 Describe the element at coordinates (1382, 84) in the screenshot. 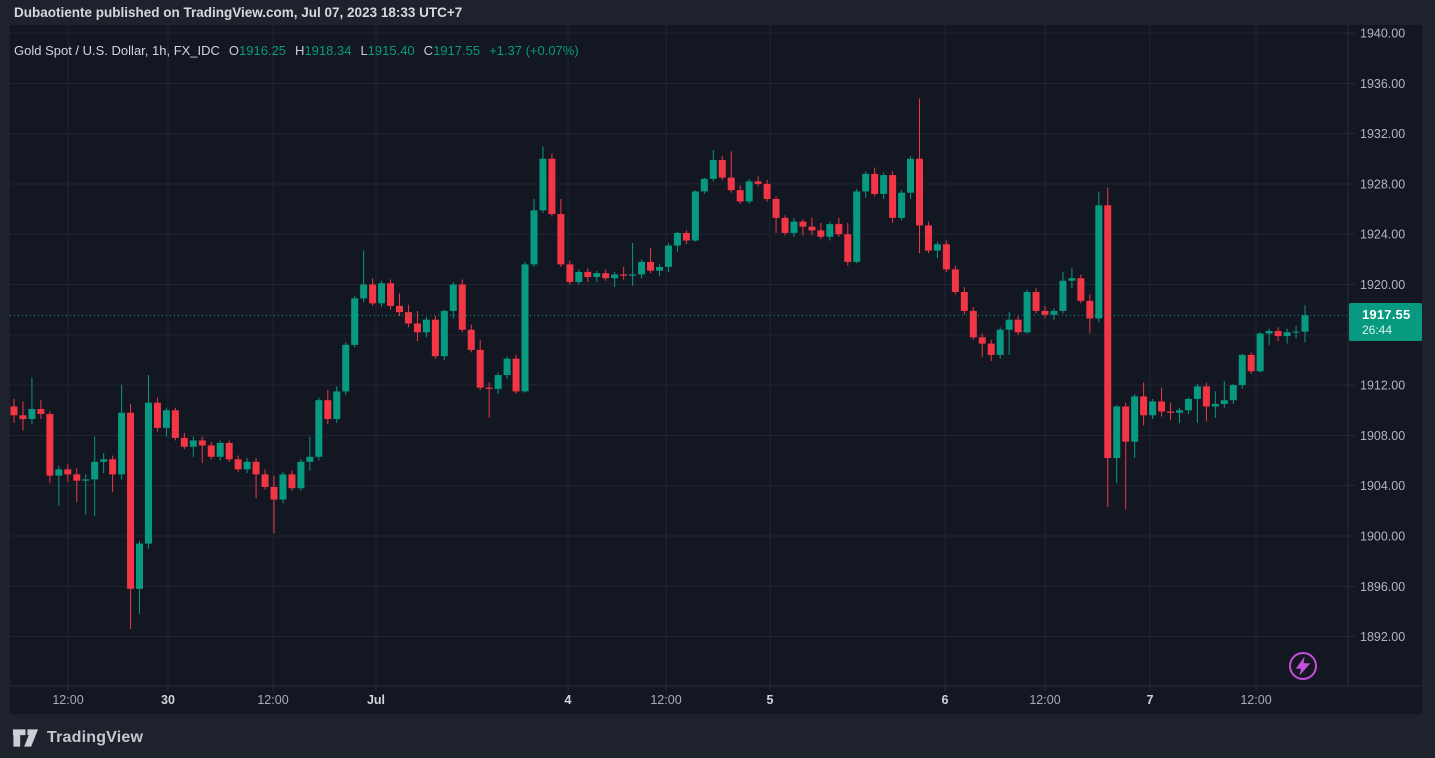

I see `price-axis-label: 1936.00` at that location.